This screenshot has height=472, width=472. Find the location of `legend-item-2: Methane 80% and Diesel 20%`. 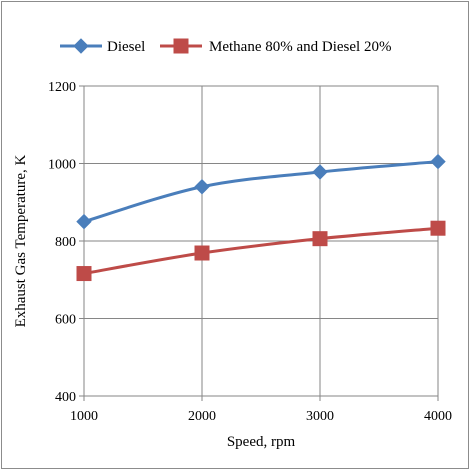

legend-item-2: Methane 80% and Diesel 20% is located at coordinates (275, 46).